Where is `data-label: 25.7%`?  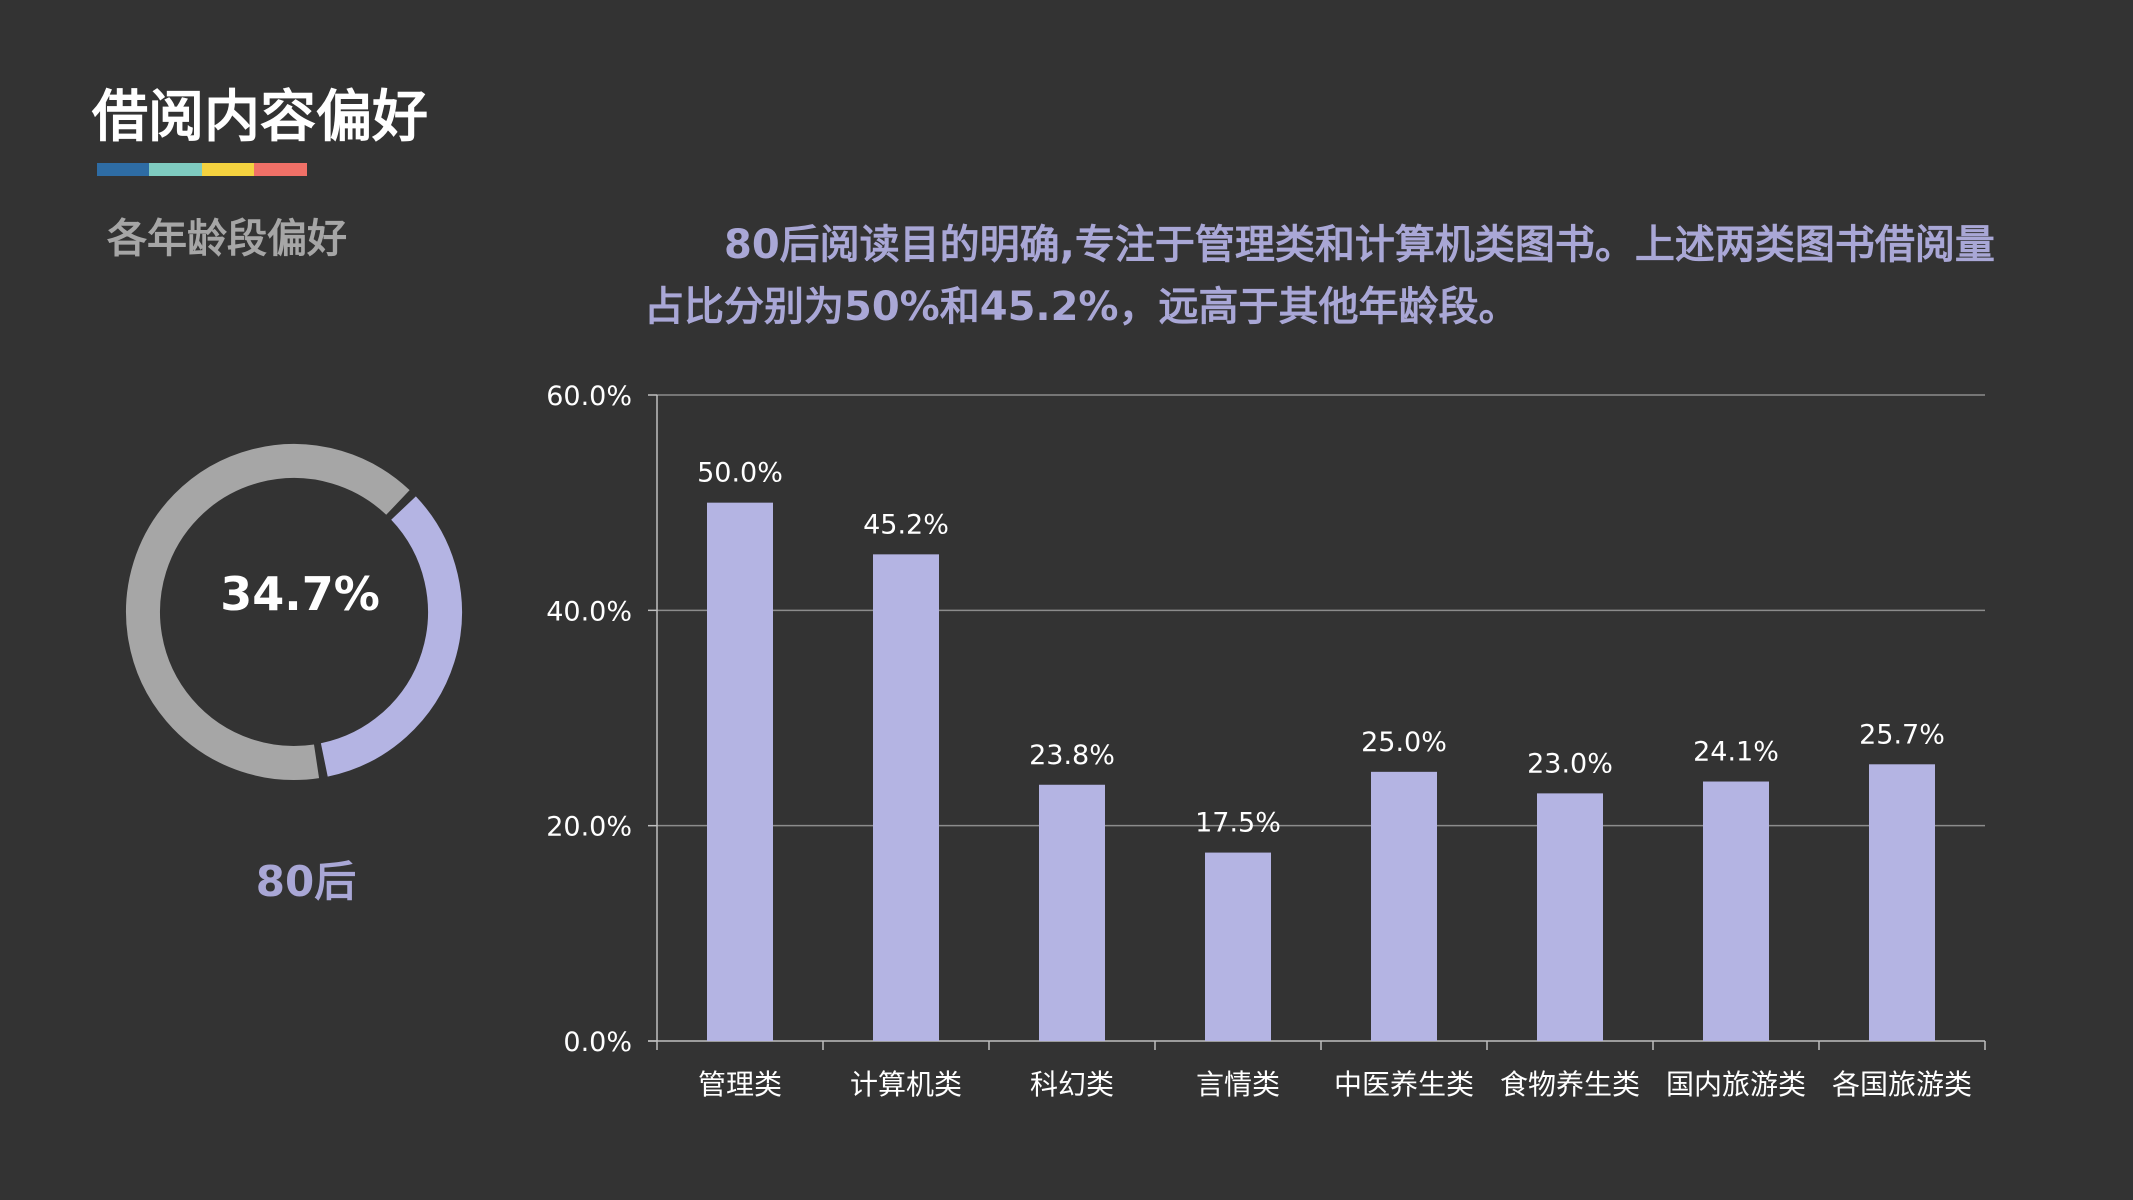
data-label: 25.7% is located at coordinates (1902, 734).